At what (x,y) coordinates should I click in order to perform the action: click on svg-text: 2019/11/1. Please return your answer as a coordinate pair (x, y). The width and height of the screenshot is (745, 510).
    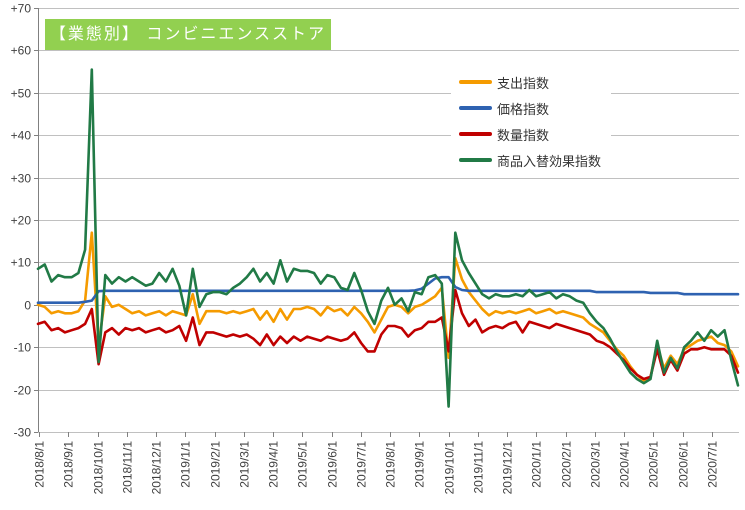
    Looking at the image, I should click on (479, 467).